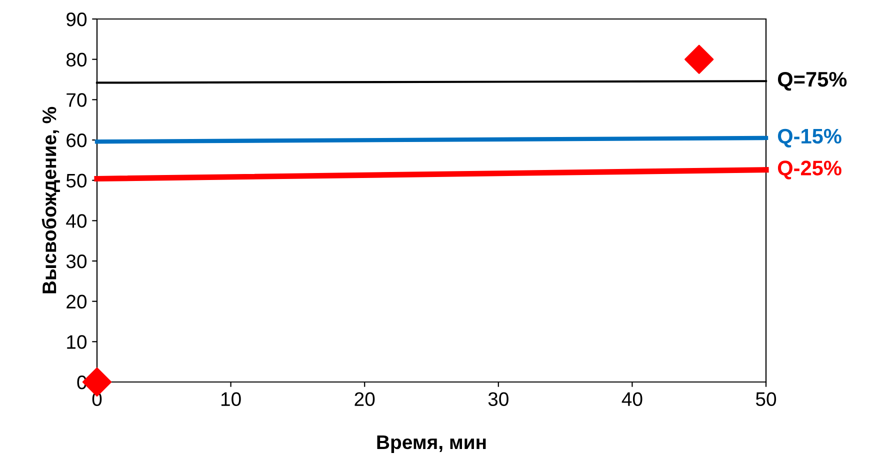 Image resolution: width=869 pixels, height=469 pixels. I want to click on y-tick-label: 50, so click(76, 181).